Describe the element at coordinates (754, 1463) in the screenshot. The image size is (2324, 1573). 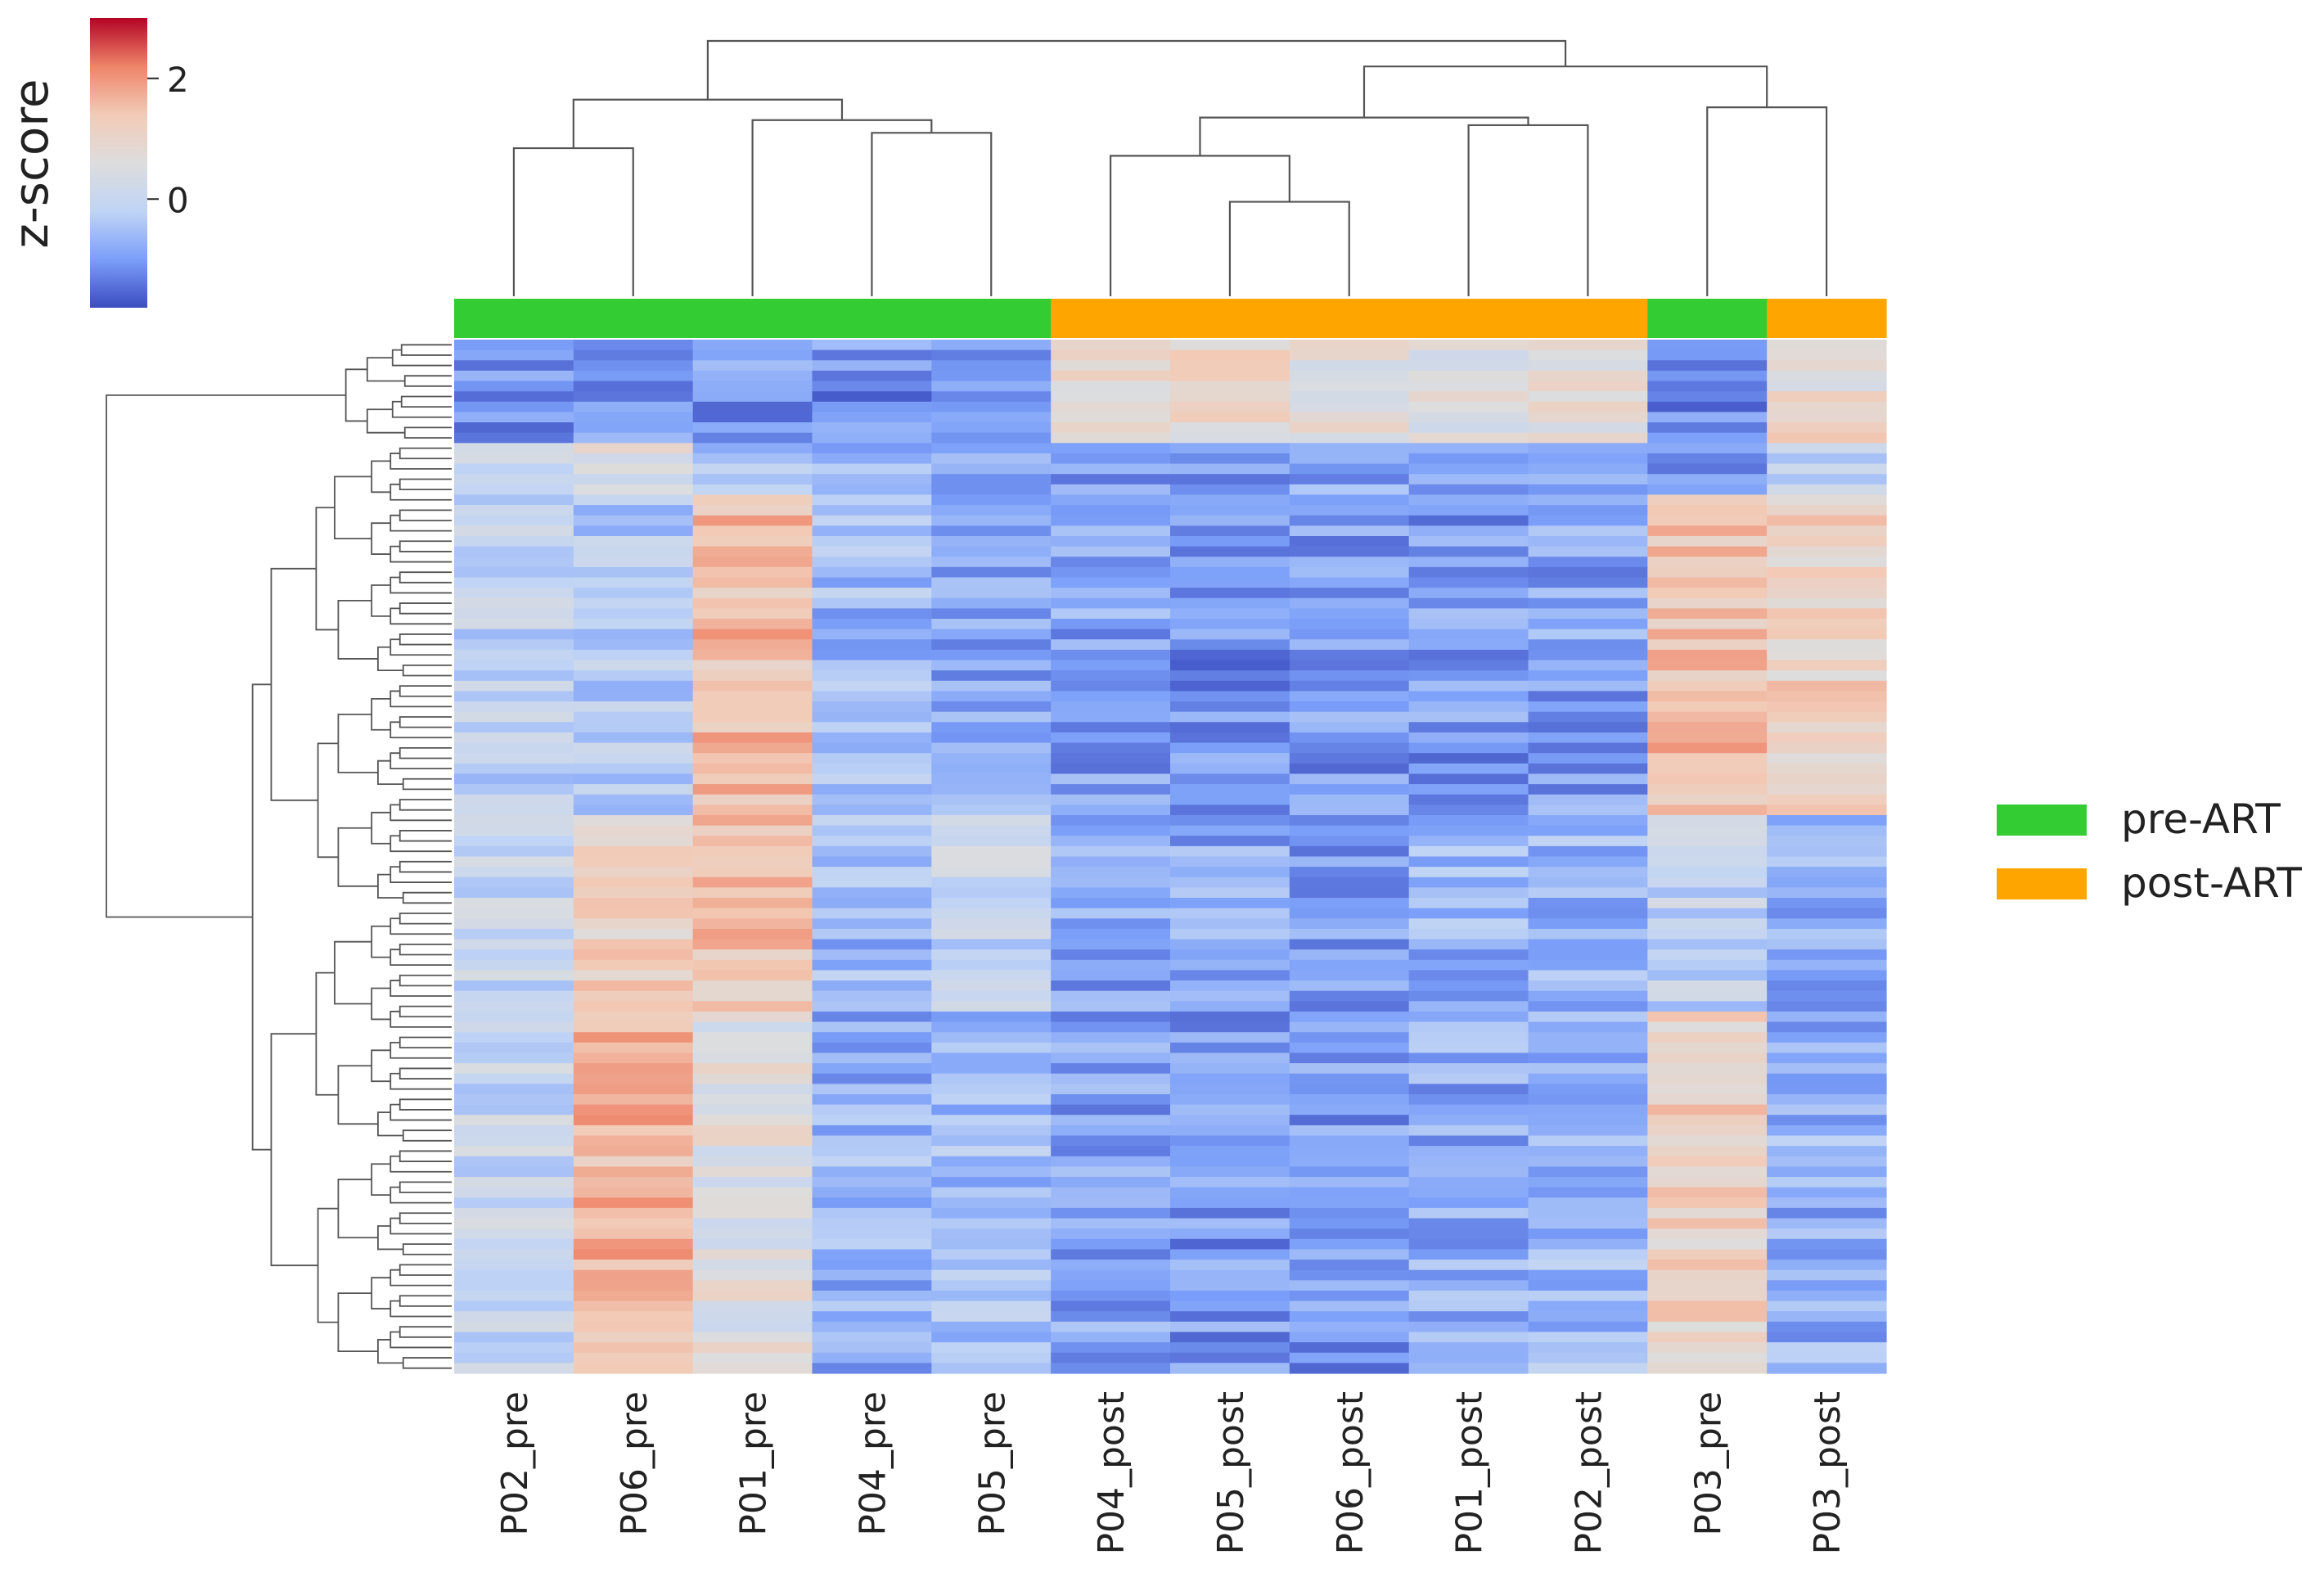
I see `column-tick-label: P01_pre` at that location.